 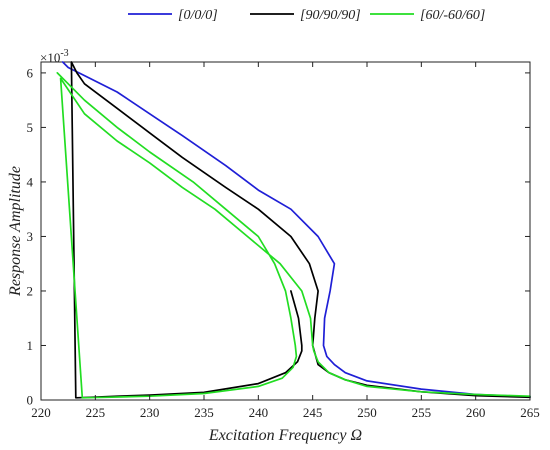 I want to click on legend-label-0: [0/0/0], so click(x=198, y=15).